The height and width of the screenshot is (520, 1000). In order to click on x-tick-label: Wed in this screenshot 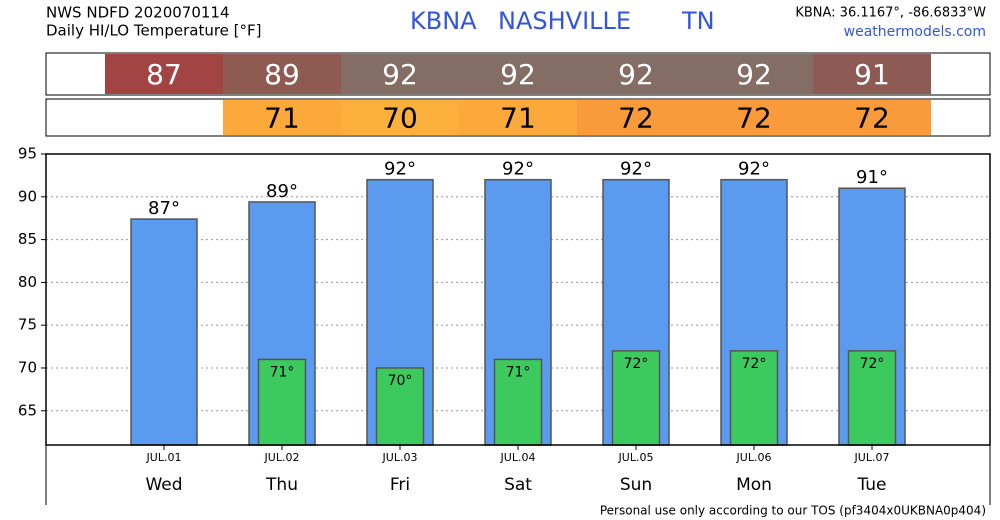, I will do `click(163, 485)`.